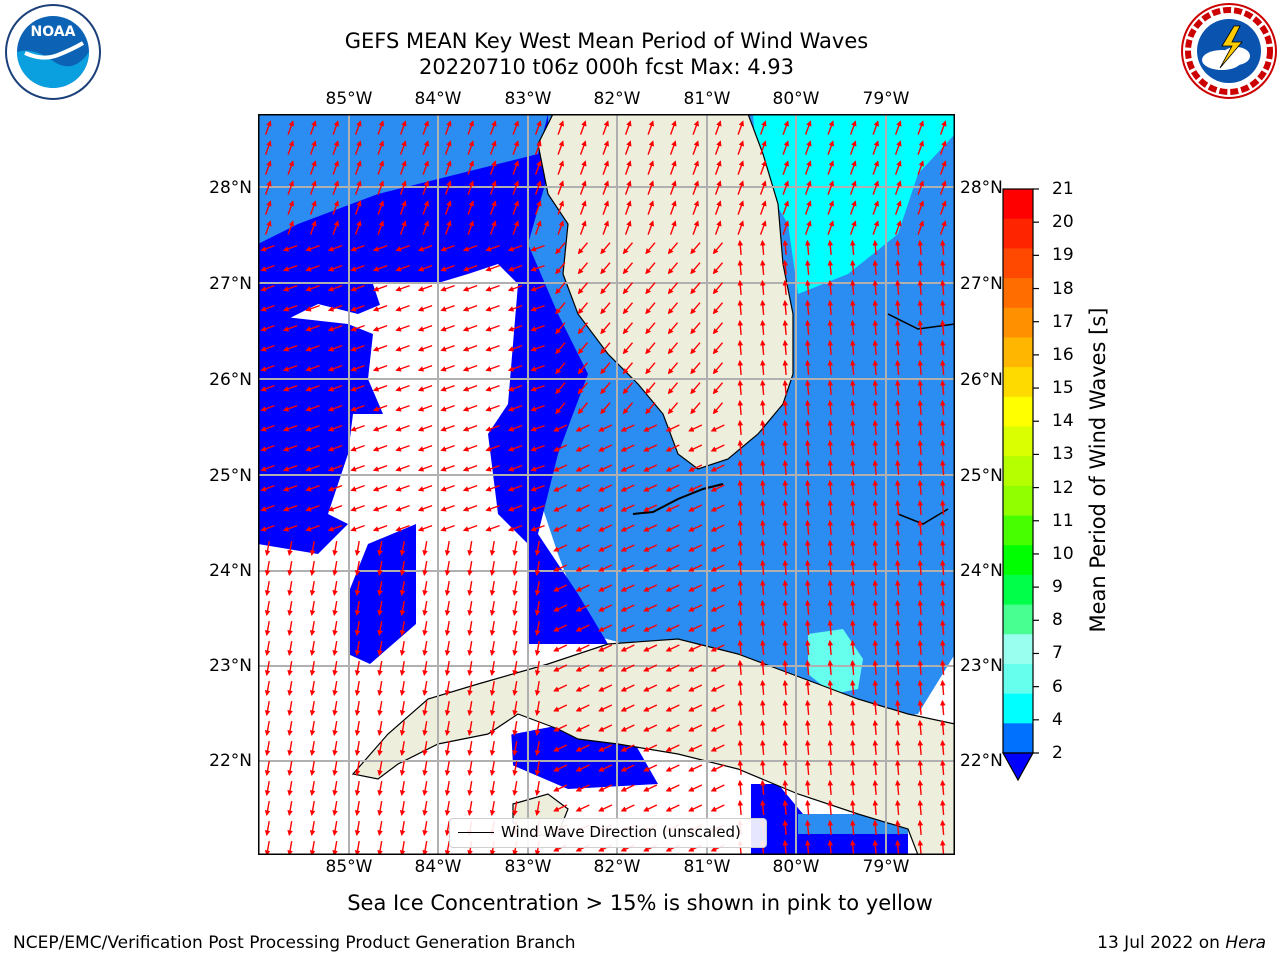 Image resolution: width=1280 pixels, height=960 pixels. Describe the element at coordinates (1063, 520) in the screenshot. I see `colorbar-tick-label: 11` at that location.